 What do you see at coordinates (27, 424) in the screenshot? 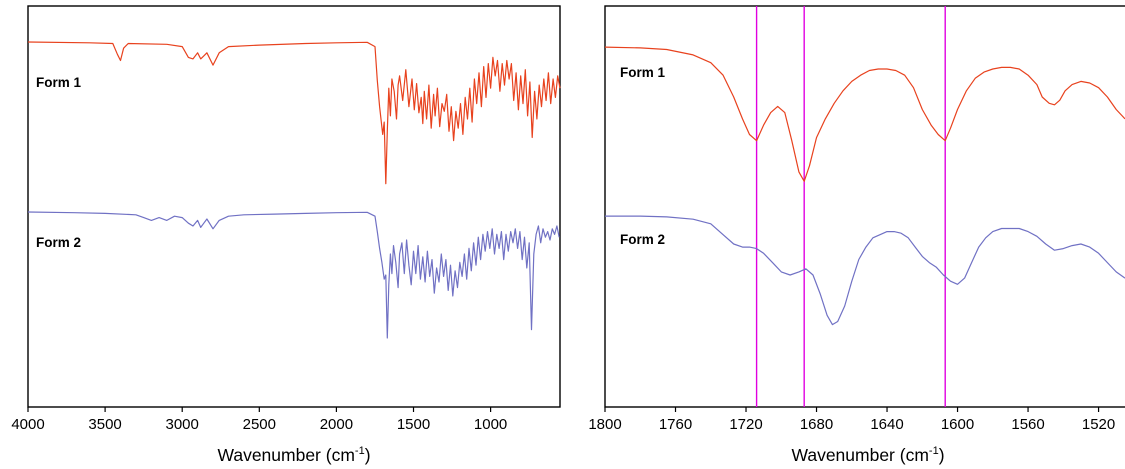
I see `x-tick-label-4000: 4000` at bounding box center [27, 424].